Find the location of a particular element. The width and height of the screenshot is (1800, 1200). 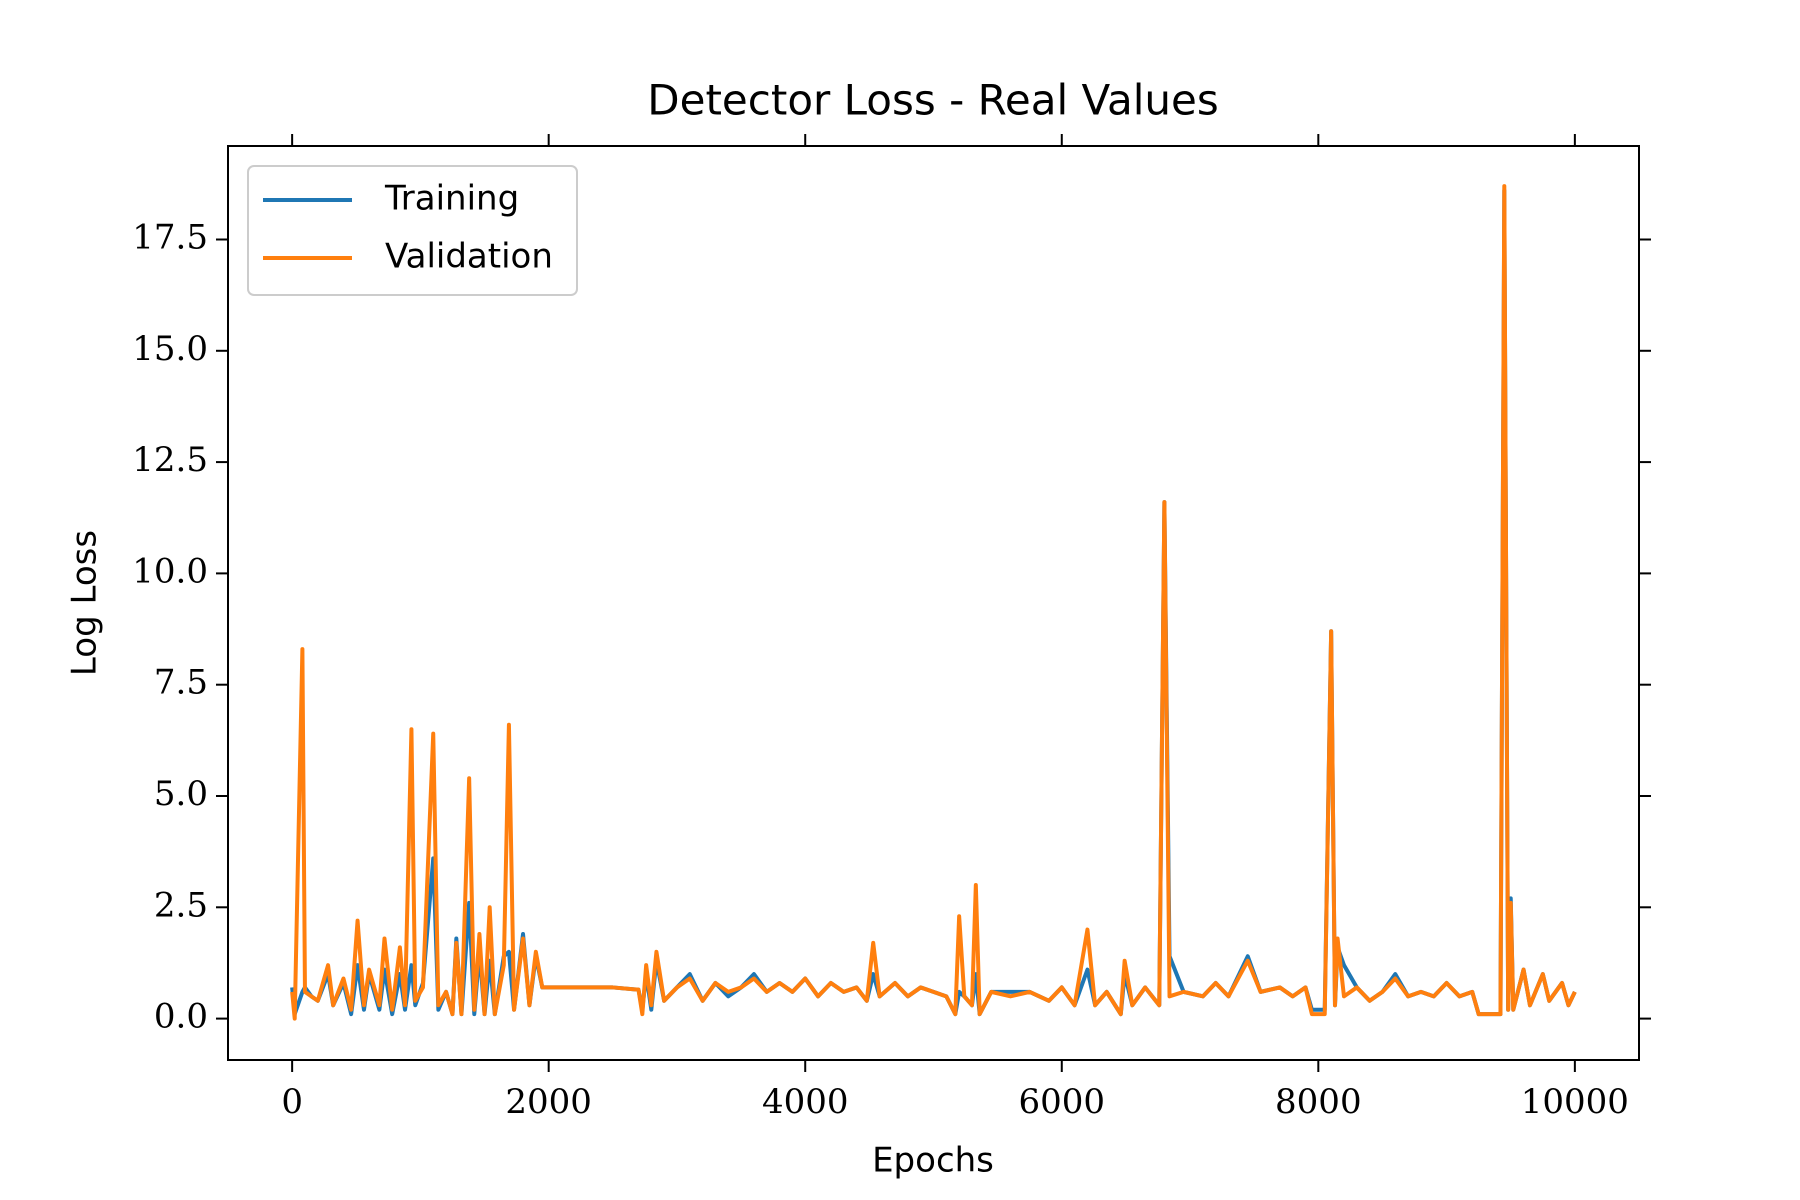

x-tick-label: 6000 is located at coordinates (1062, 1102).